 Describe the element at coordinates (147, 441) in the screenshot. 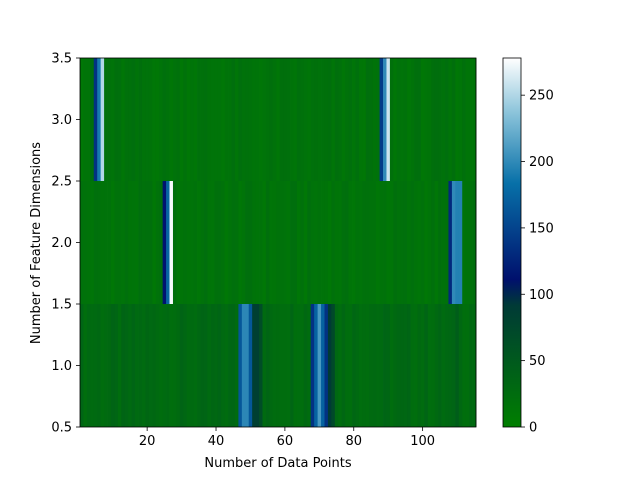

I see `x-tick-label: 20` at that location.